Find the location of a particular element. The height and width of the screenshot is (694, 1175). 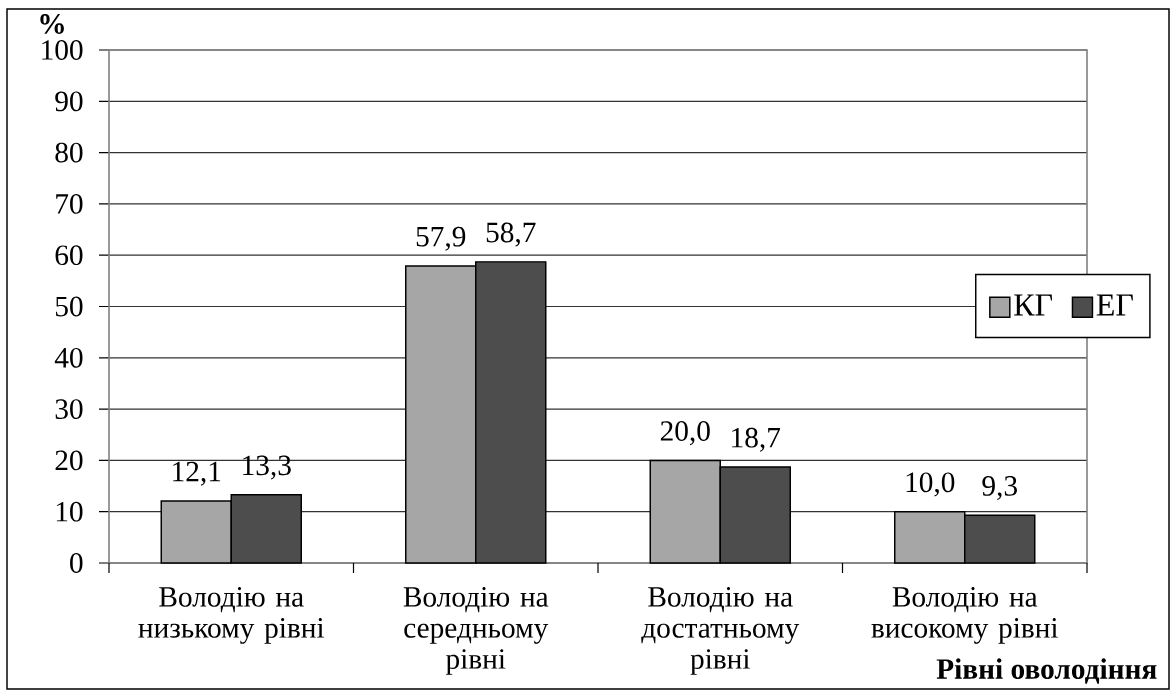

x-tick-label: Володію на високому рівні is located at coordinates (964, 615).